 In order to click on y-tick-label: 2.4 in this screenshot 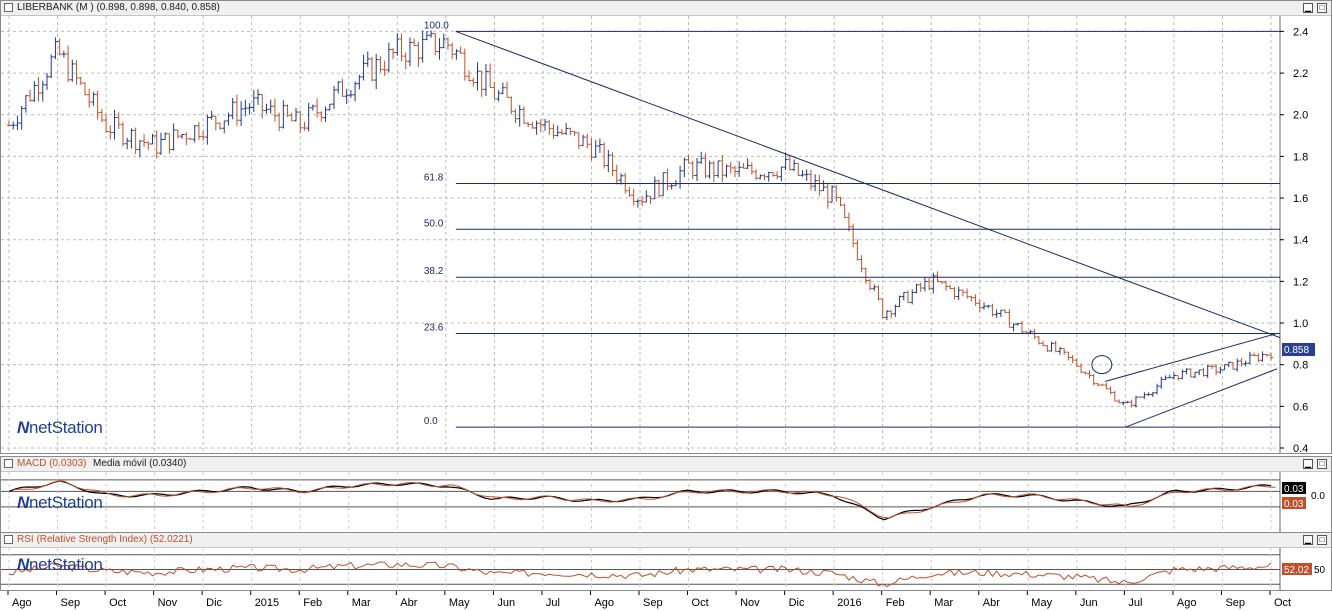, I will do `click(1300, 32)`.